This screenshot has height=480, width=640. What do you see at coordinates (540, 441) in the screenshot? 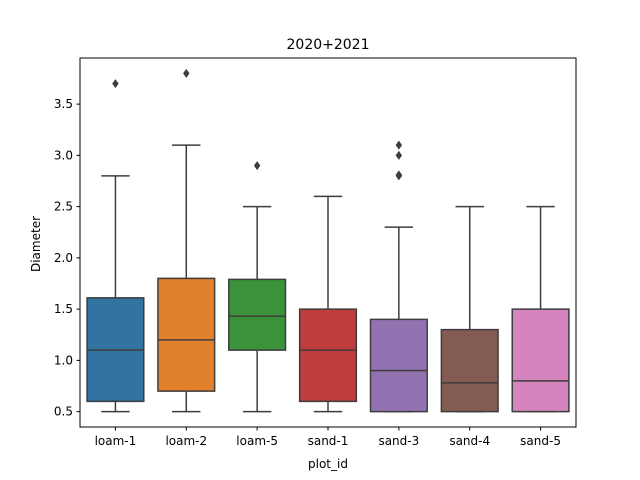
I see `x-tick-label: sand-5` at bounding box center [540, 441].